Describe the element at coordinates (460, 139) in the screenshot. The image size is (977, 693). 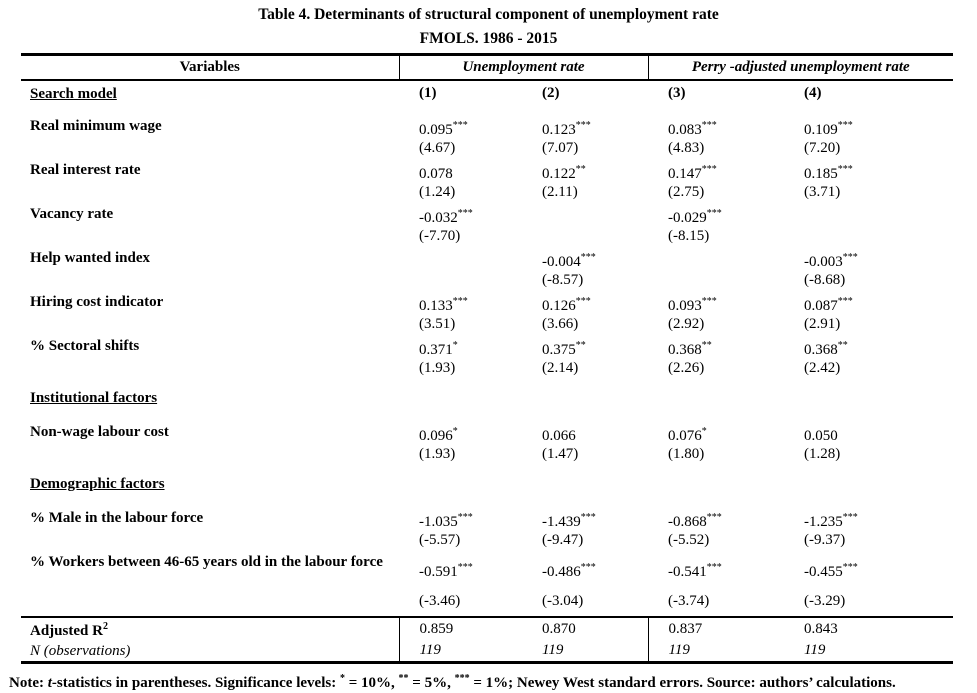
I see `cell: 0.095*** (4.67)` at that location.